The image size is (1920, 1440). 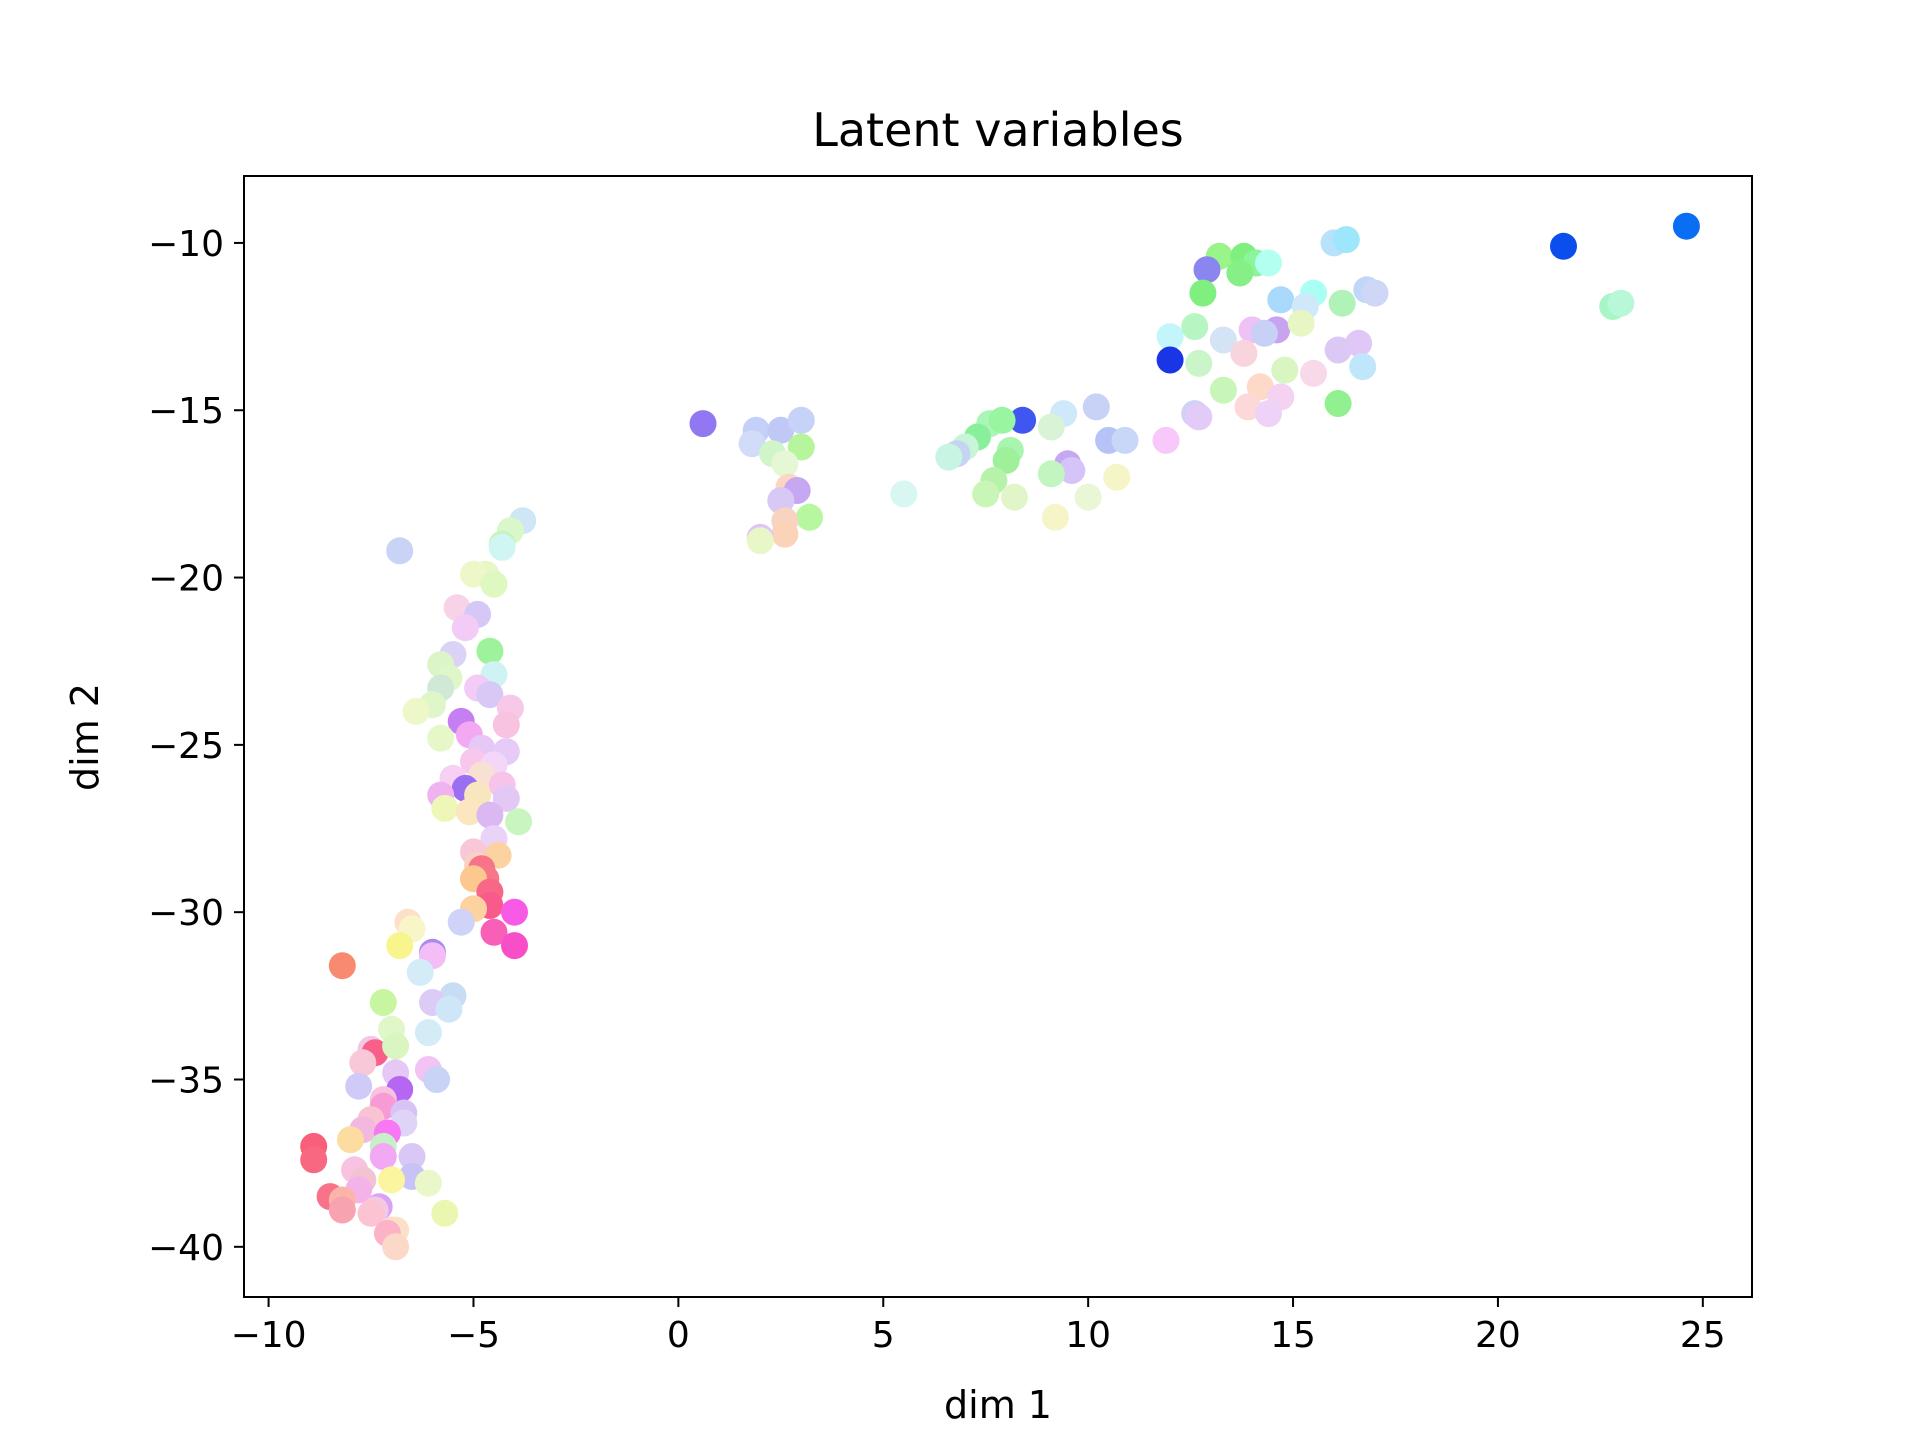 What do you see at coordinates (998, 1405) in the screenshot?
I see `x-axis-label: dim 1` at bounding box center [998, 1405].